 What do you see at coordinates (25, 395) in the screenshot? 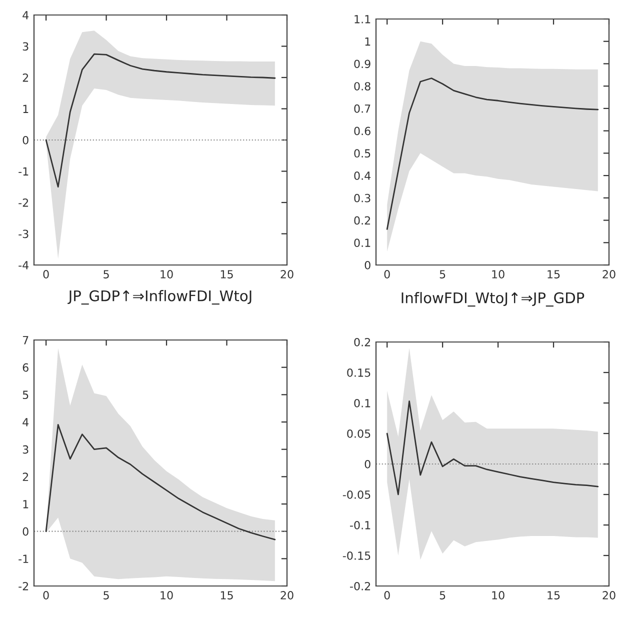
I see `y-tick-label: 5` at bounding box center [25, 395].